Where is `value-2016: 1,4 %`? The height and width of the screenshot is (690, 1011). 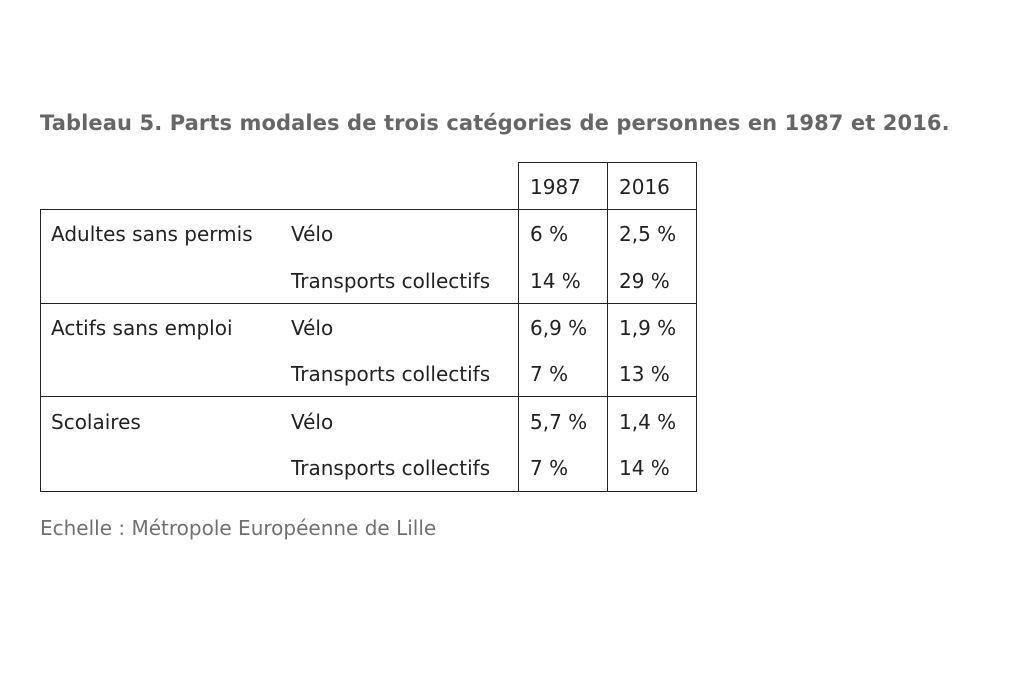 value-2016: 1,4 % is located at coordinates (648, 422).